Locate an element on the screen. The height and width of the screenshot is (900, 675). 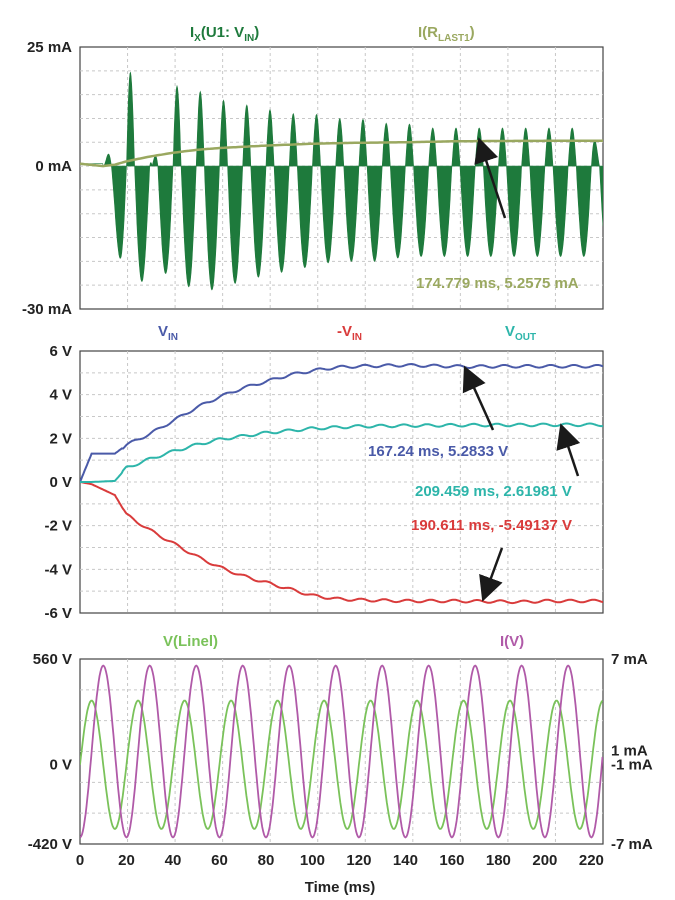
y-tick-label: -2 V is located at coordinates (58, 526).